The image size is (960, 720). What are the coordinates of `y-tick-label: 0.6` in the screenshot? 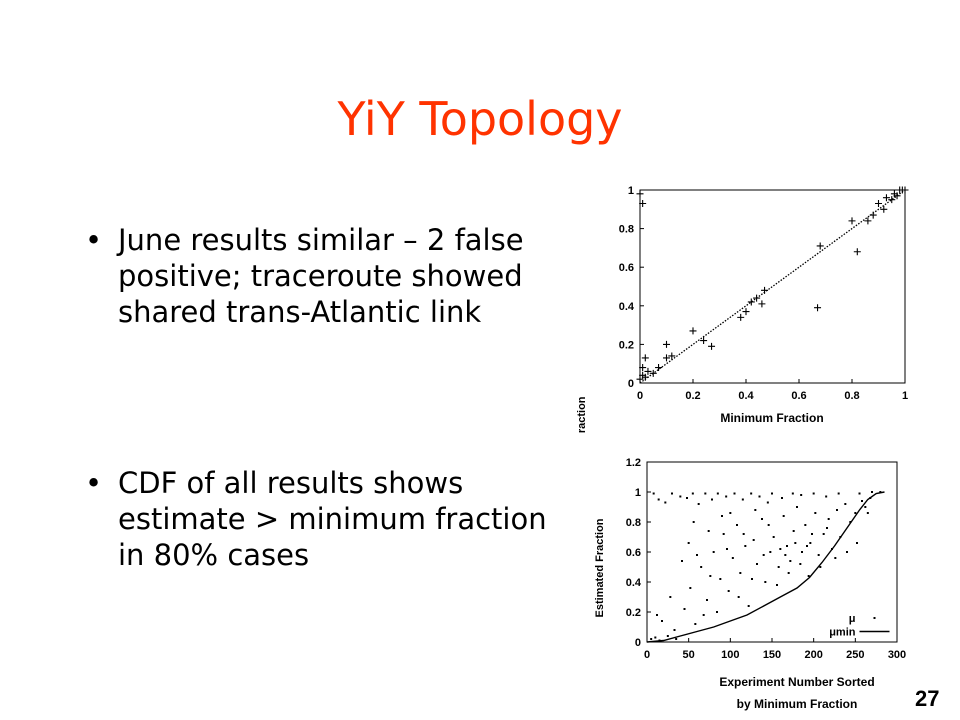 It's located at (633, 553).